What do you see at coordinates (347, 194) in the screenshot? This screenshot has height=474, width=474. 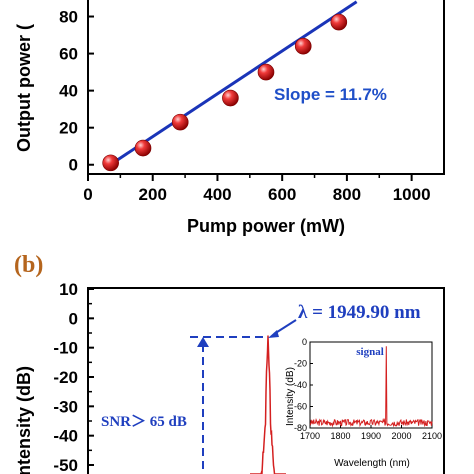 I see `x-tick-label: 800` at bounding box center [347, 194].